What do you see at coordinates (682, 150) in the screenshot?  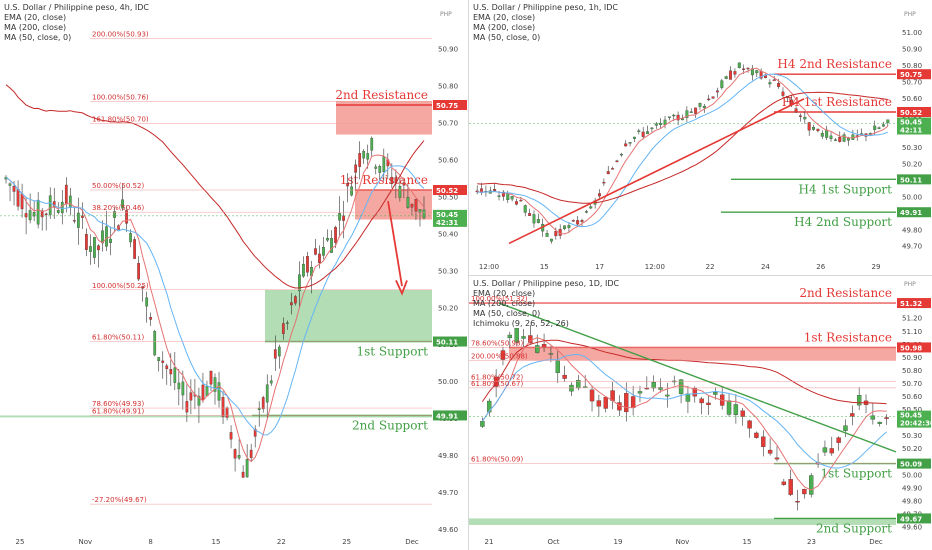 I see `ma50-line` at bounding box center [682, 150].